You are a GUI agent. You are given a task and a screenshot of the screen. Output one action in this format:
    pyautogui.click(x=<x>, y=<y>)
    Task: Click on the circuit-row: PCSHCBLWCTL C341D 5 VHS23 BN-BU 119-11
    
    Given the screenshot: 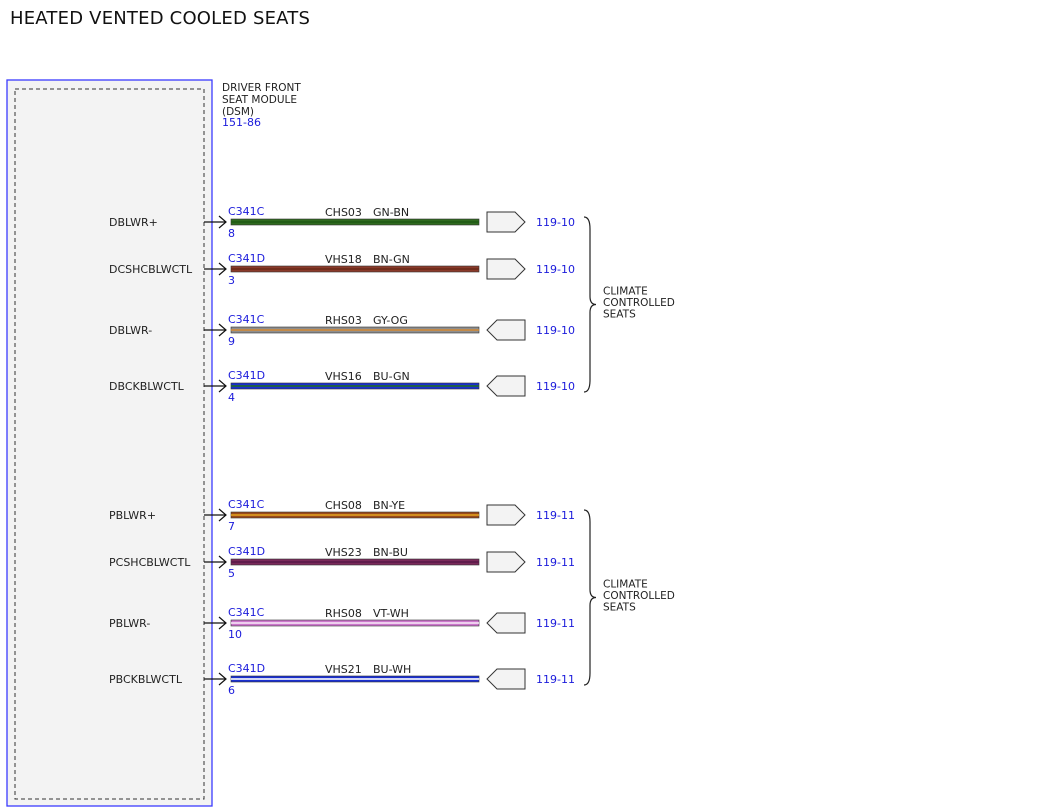 What is the action you would take?
    pyautogui.click(x=342, y=562)
    